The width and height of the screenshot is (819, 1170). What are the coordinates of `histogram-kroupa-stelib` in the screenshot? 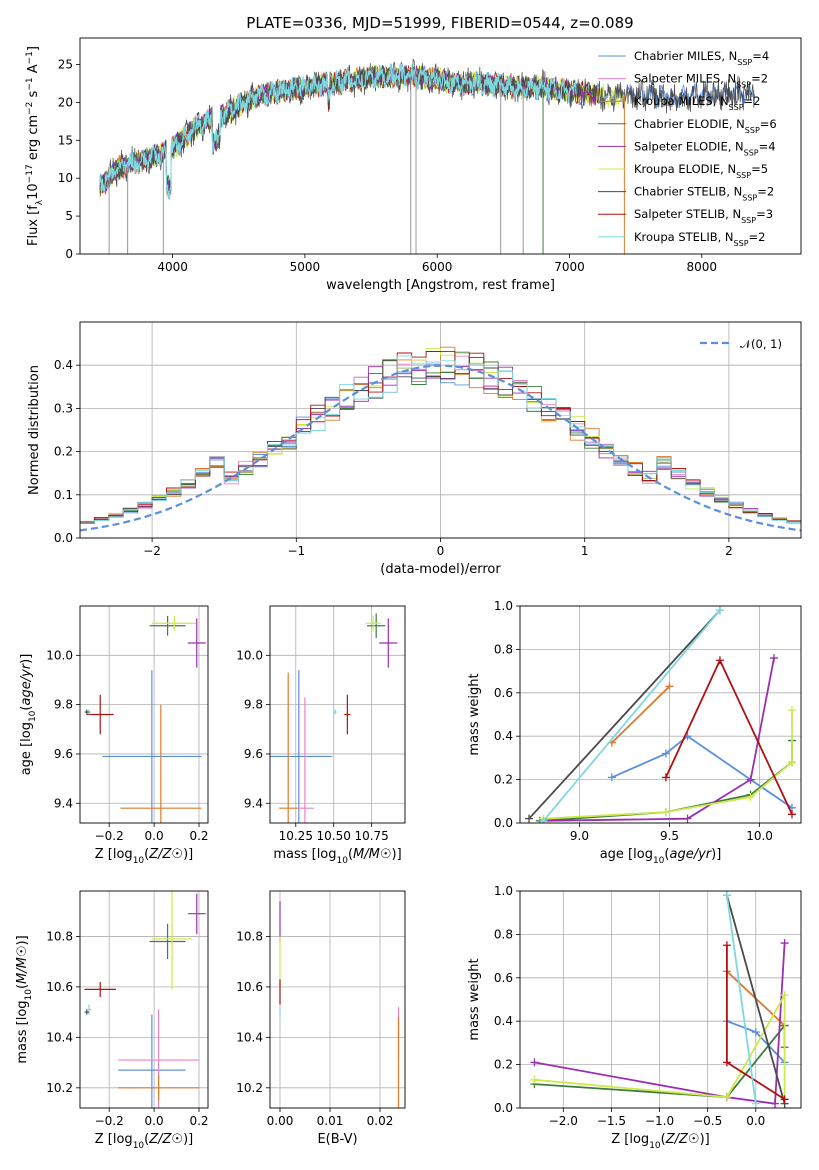 It's located at (440, 440).